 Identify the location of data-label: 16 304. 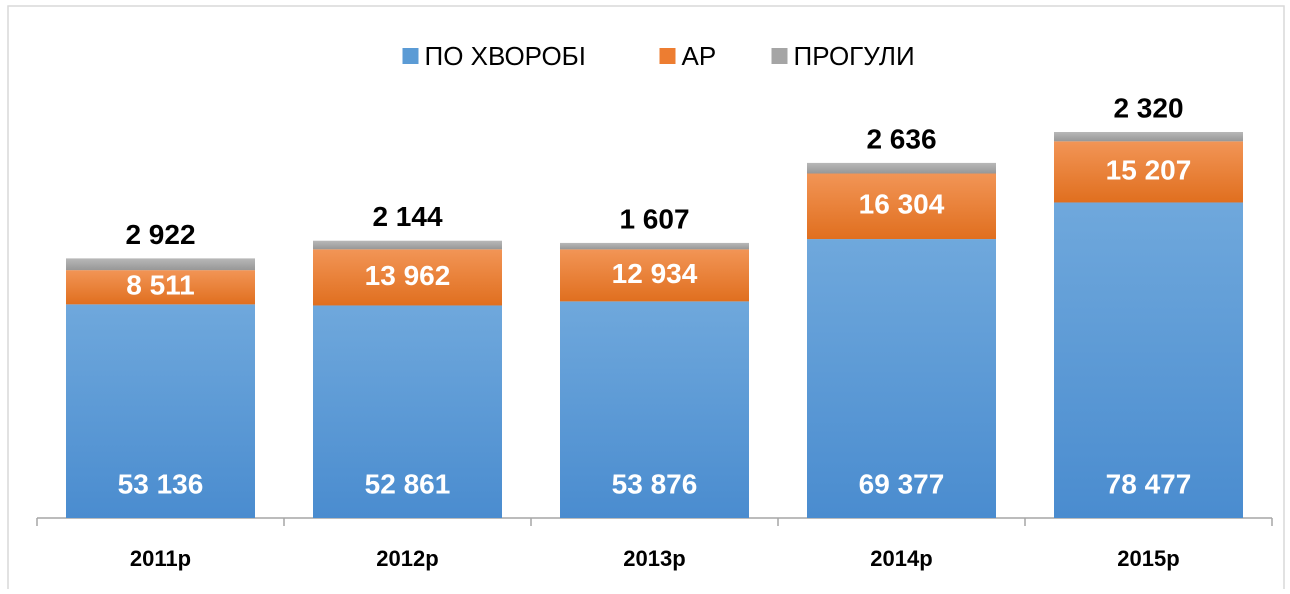
(902, 204).